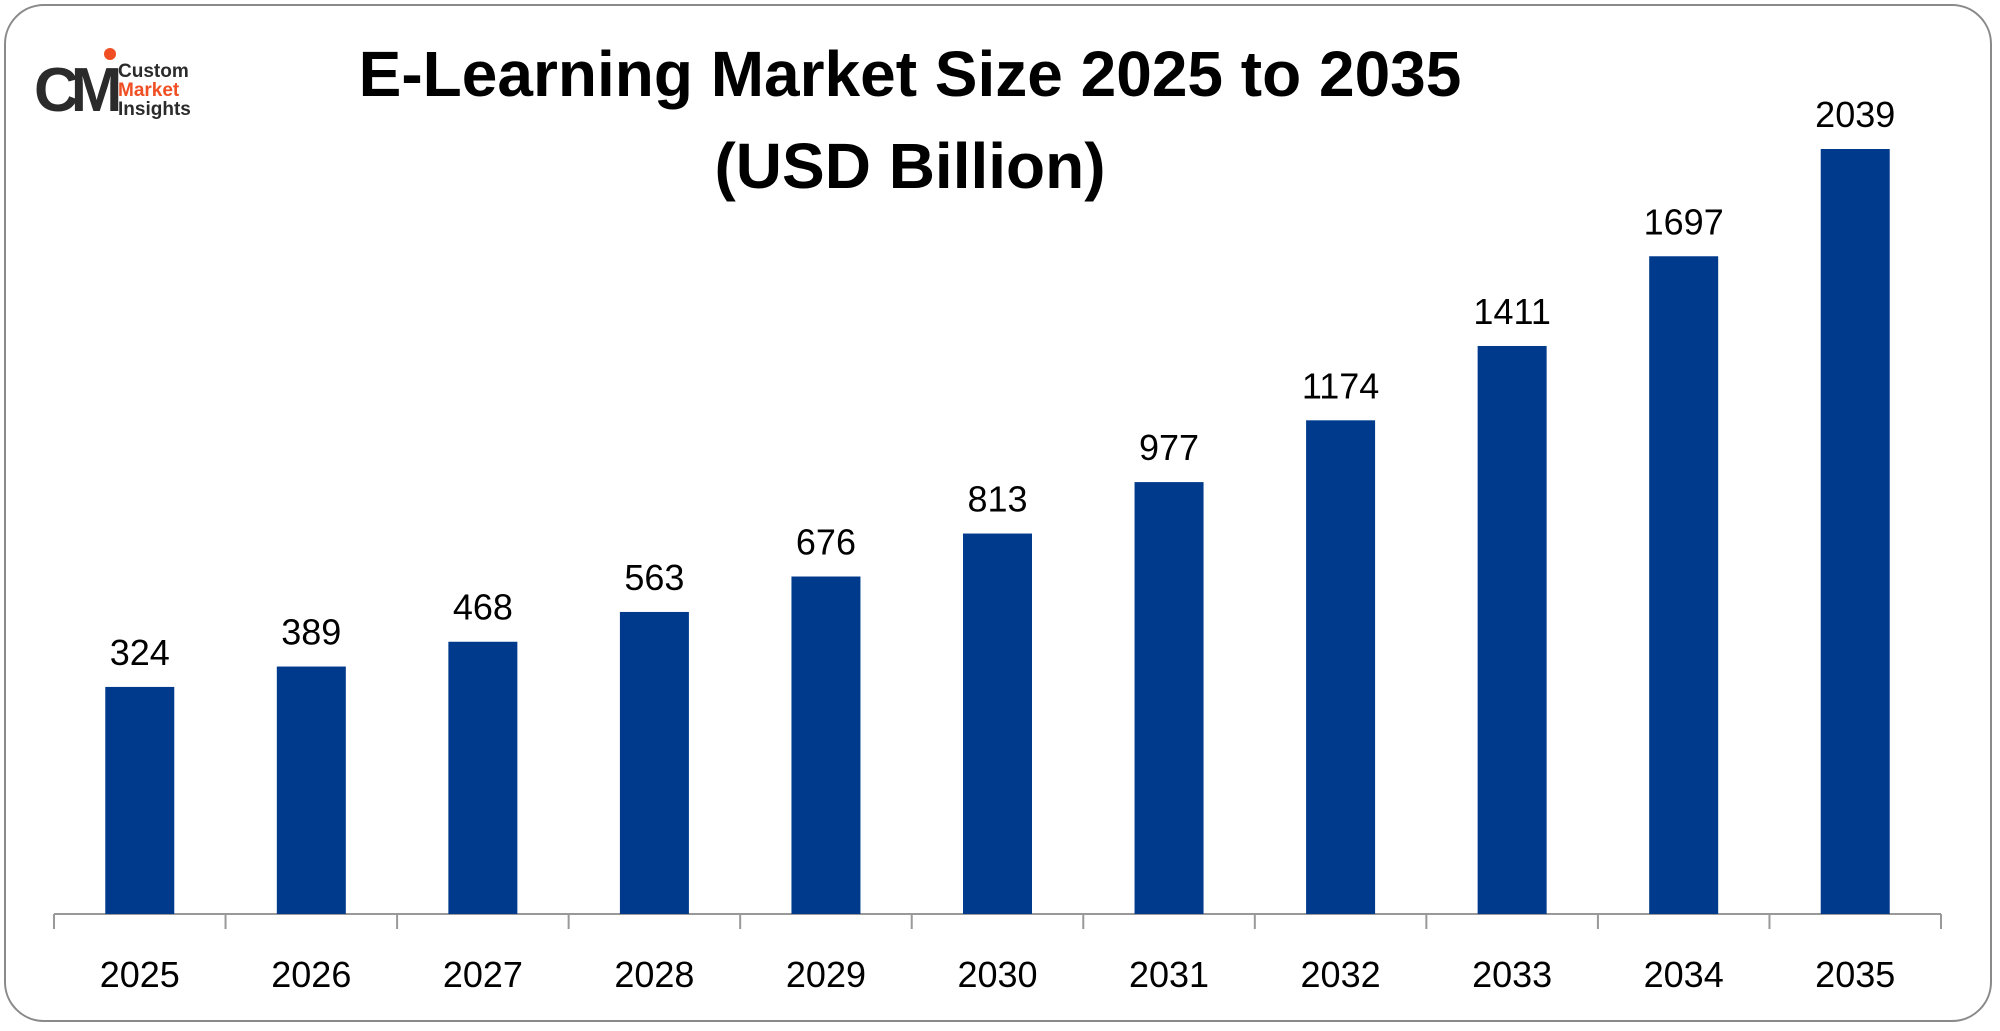  Describe the element at coordinates (1169, 974) in the screenshot. I see `x-tick-label-2031: 2031` at that location.